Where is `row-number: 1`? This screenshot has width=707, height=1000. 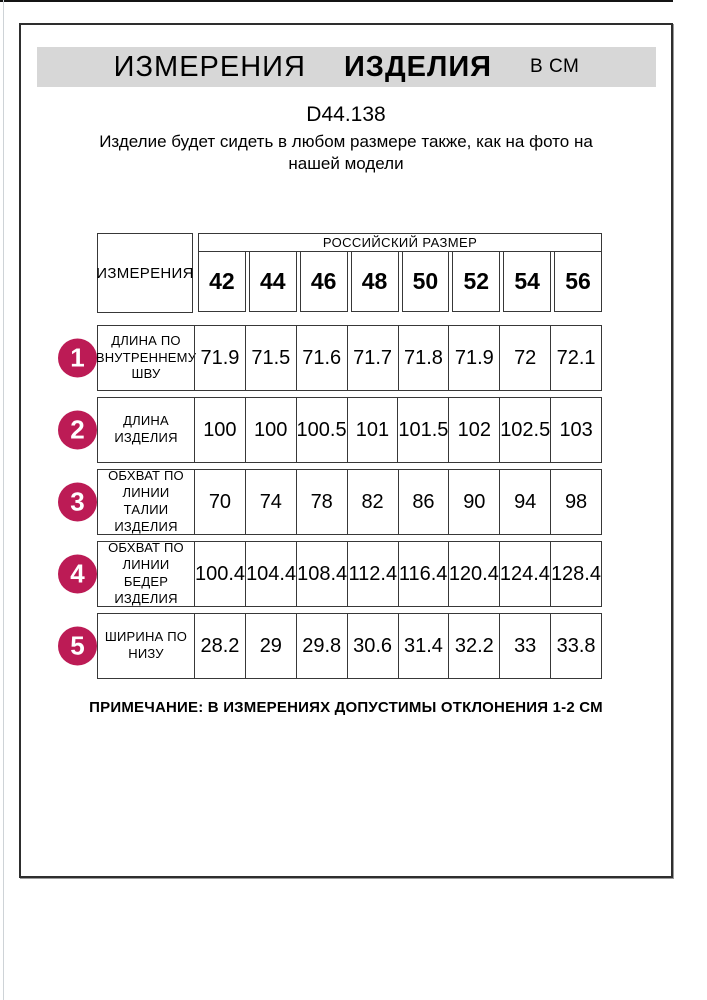 row-number: 1 is located at coordinates (77, 357).